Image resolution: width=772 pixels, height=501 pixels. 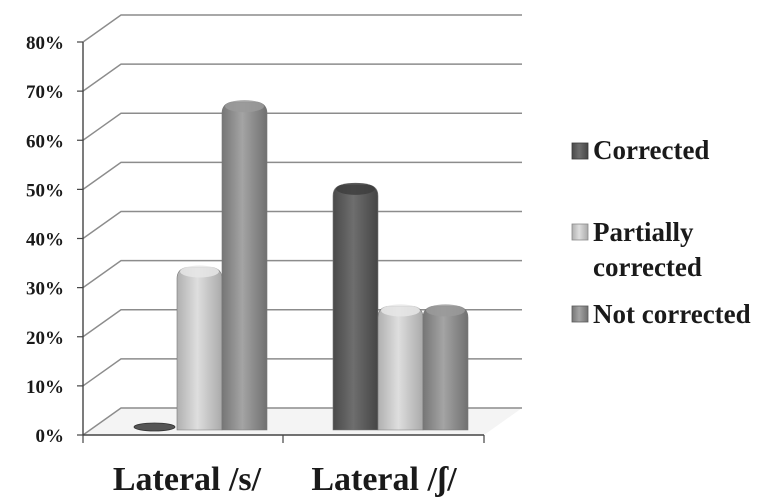 I want to click on y-tick-label: 30%, so click(x=45, y=289).